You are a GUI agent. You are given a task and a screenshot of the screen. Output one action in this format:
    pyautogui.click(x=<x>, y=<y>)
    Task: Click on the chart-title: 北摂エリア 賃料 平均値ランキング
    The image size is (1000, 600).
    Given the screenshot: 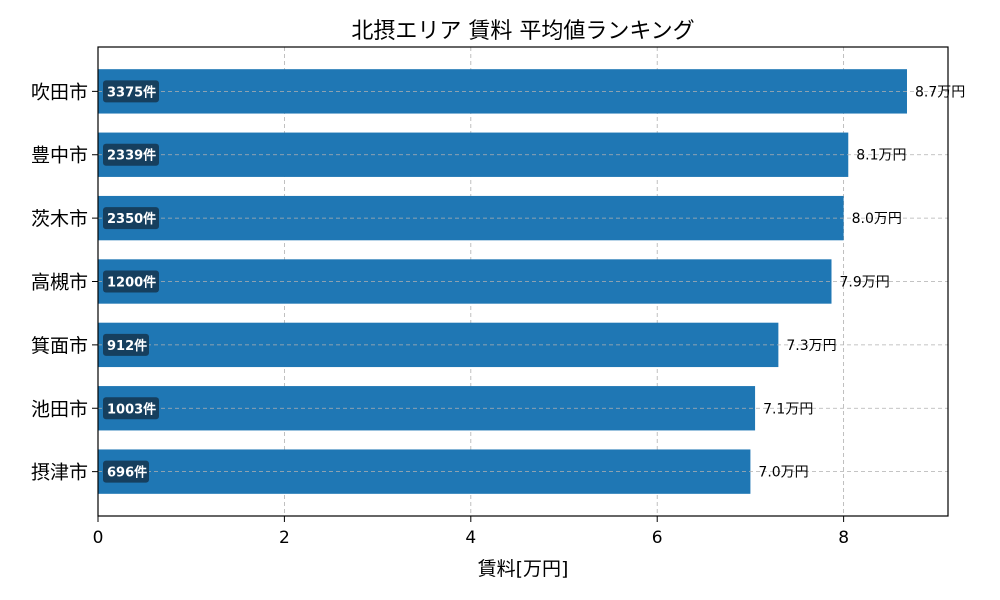 What is the action you would take?
    pyautogui.click(x=522, y=31)
    